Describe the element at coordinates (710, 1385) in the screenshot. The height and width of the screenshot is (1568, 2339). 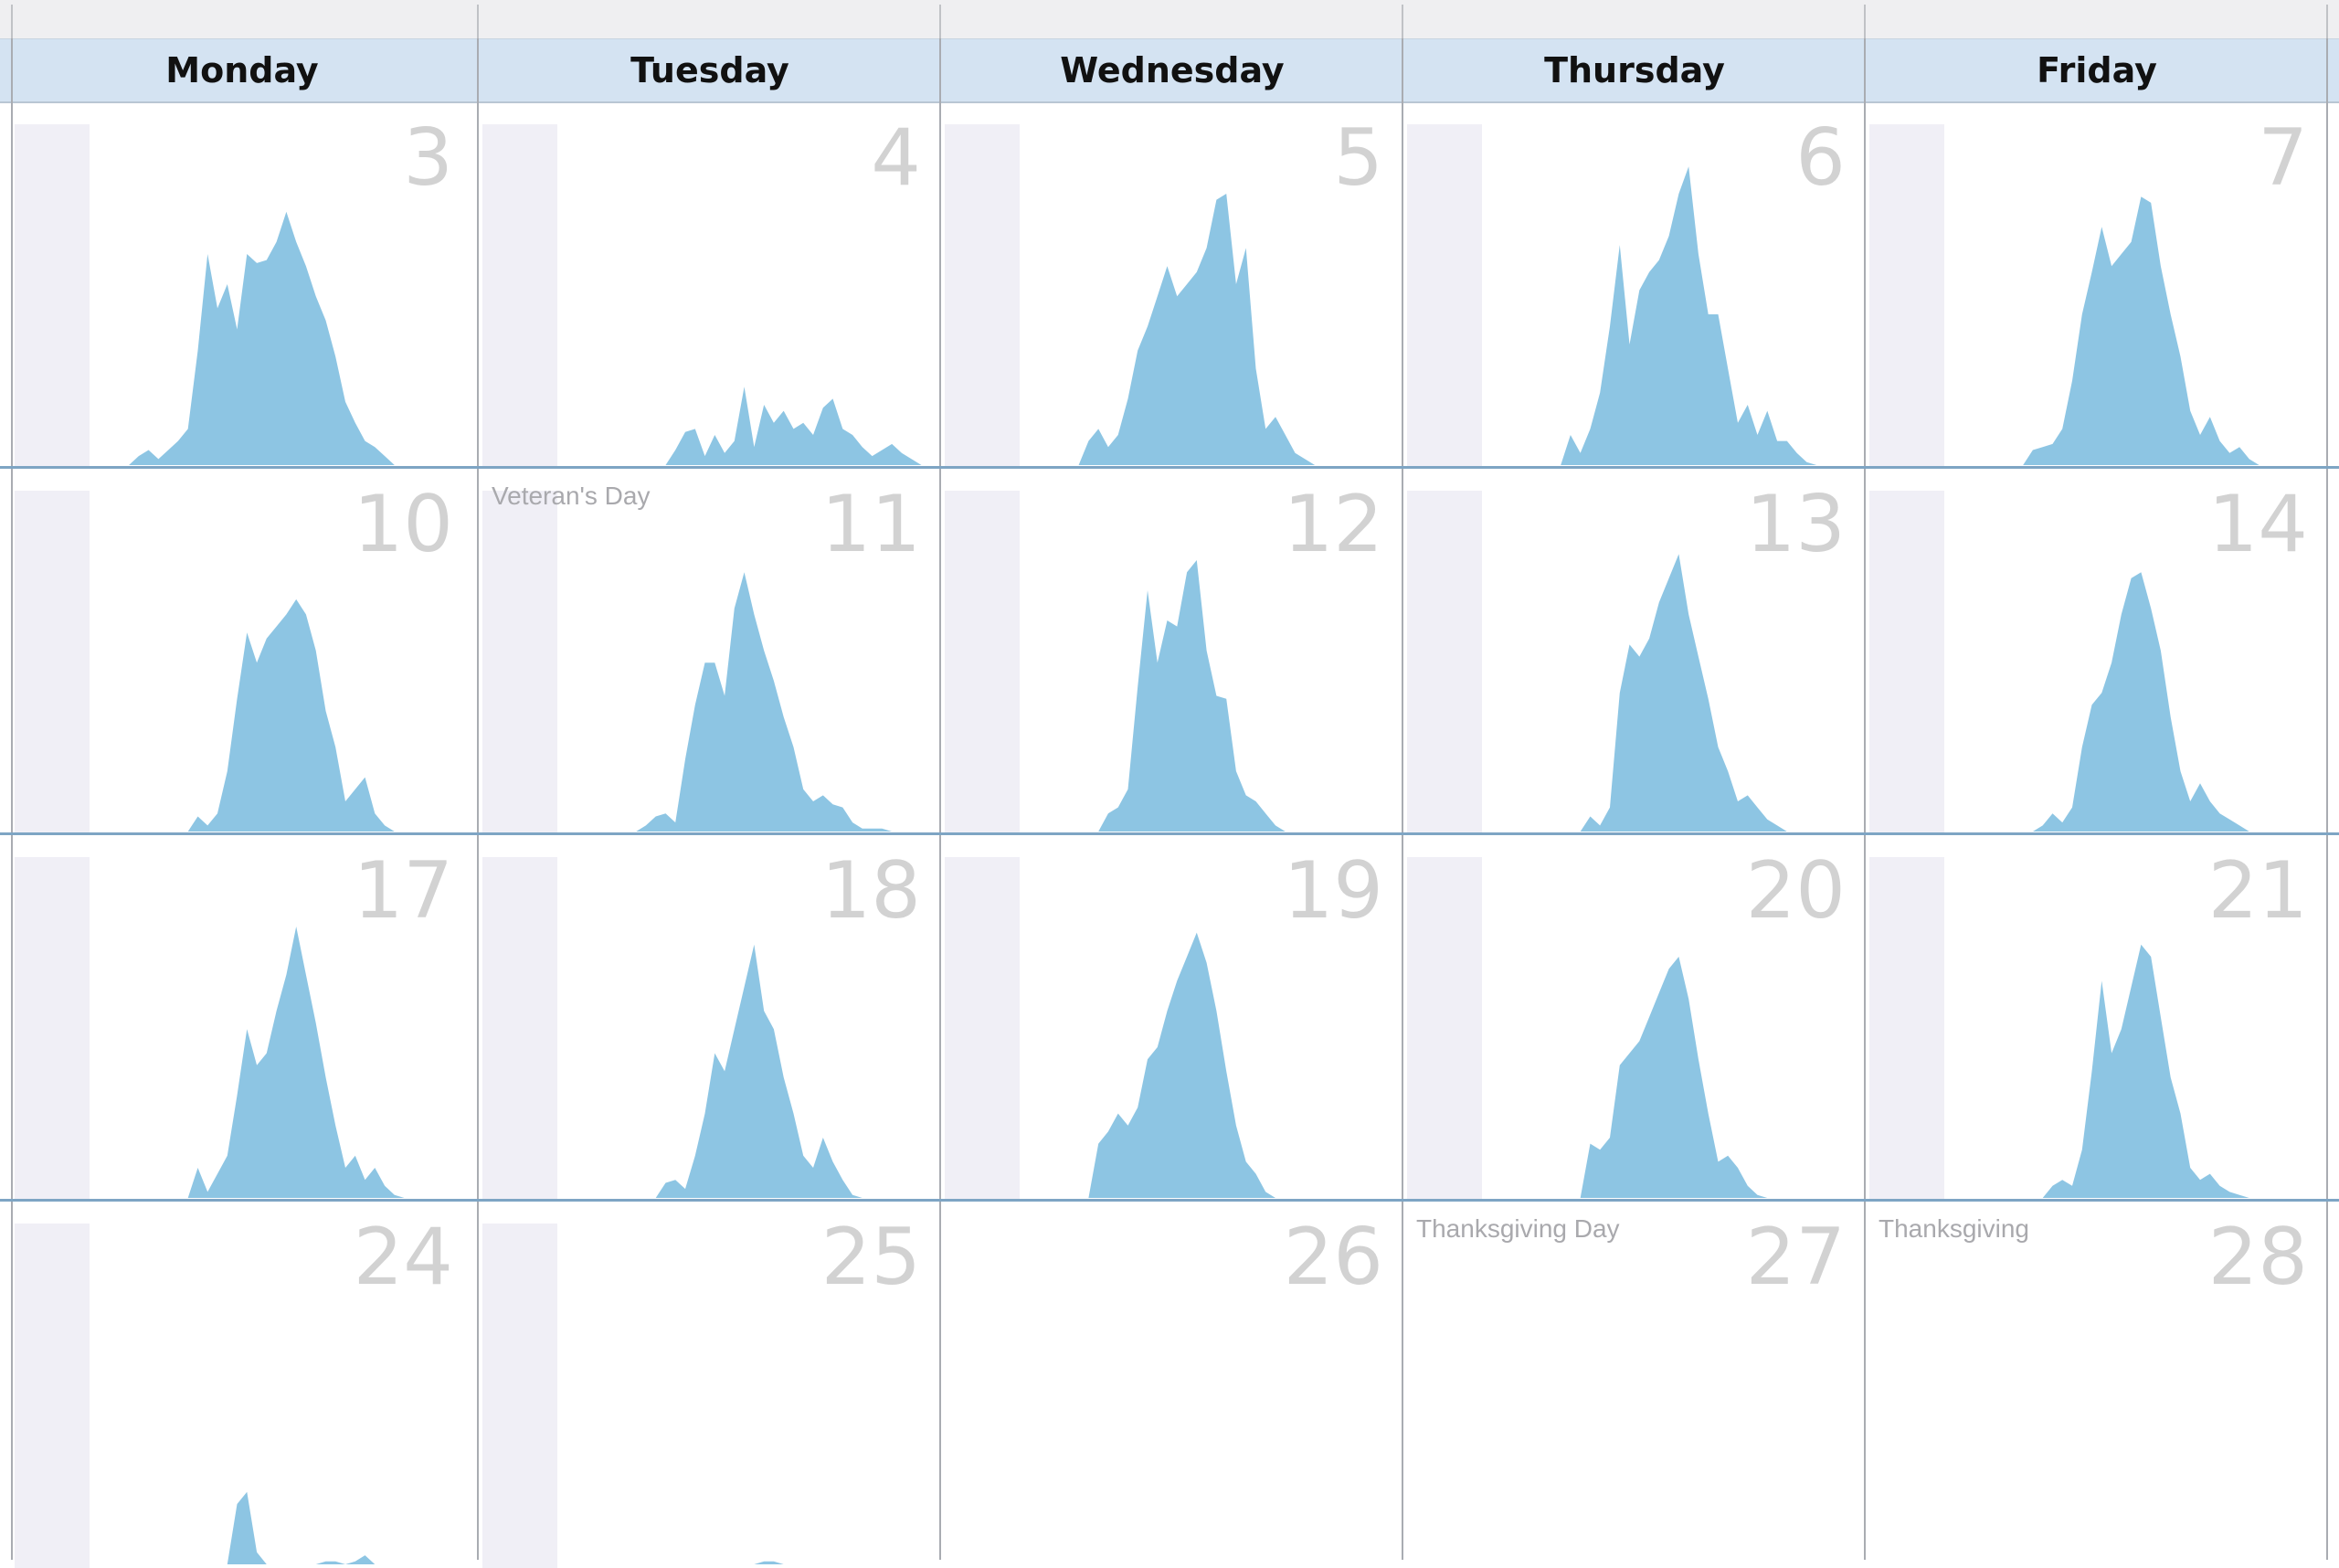
I see `day-cell: 25` at that location.